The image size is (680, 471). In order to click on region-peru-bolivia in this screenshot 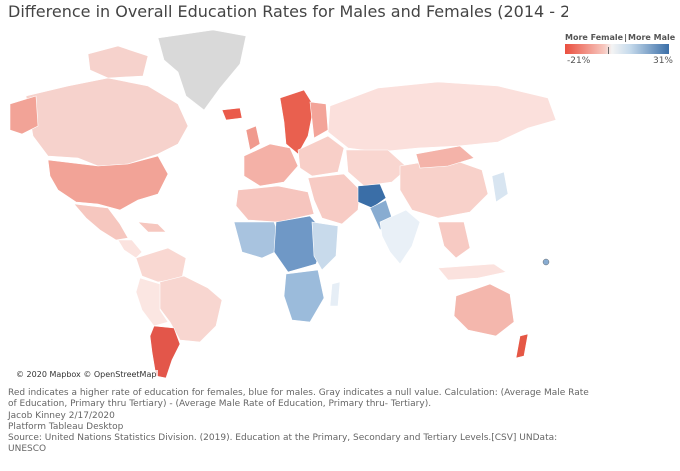, I will do `click(152, 302)`.